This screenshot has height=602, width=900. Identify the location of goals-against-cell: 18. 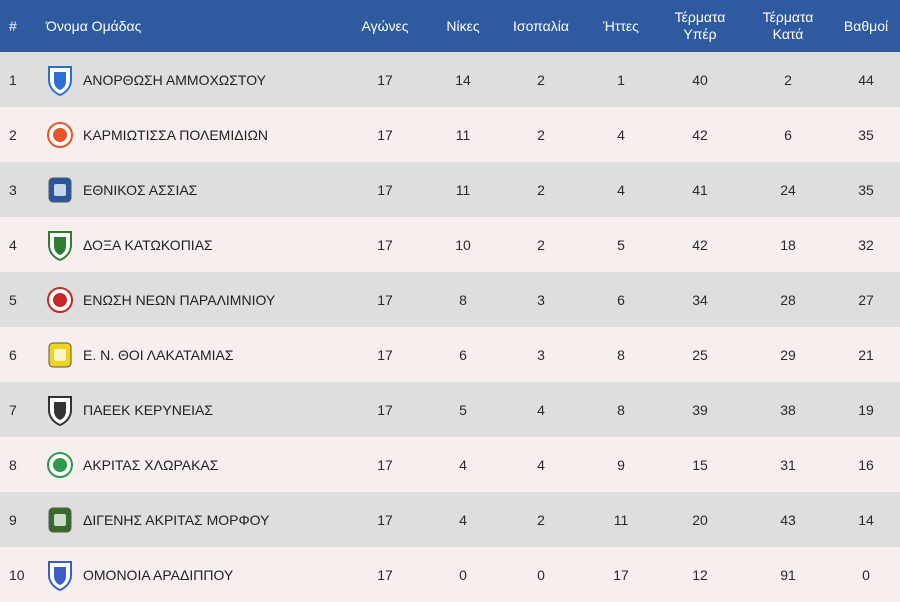
(788, 244).